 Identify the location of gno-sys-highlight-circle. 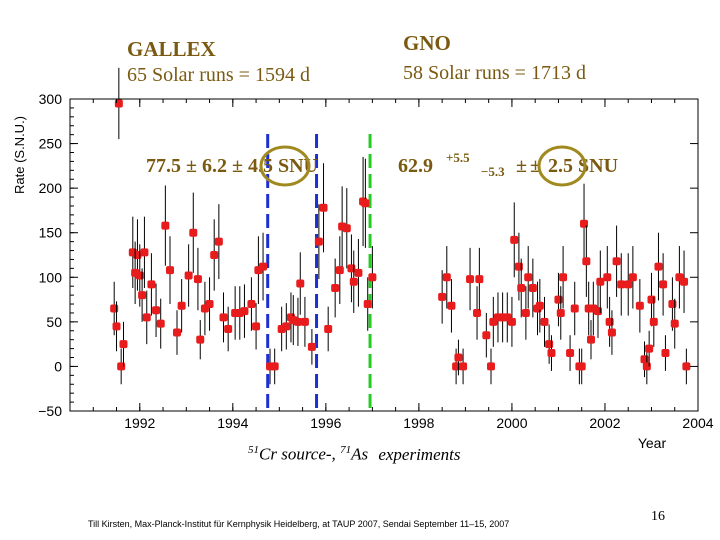
(562, 166).